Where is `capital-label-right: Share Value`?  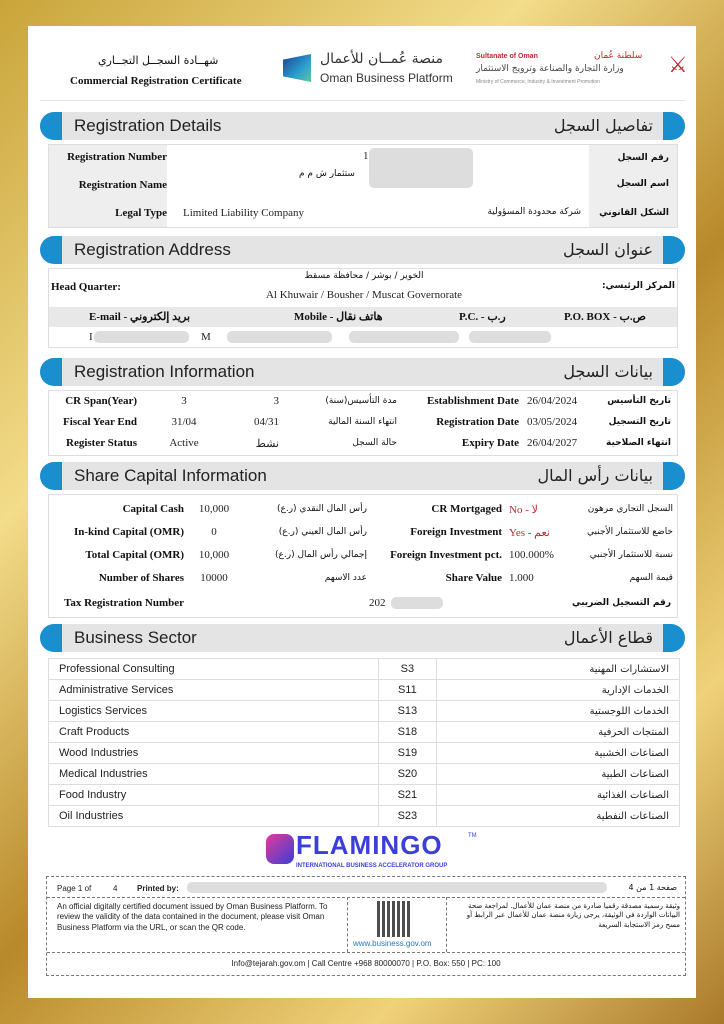 capital-label-right: Share Value is located at coordinates (473, 578).